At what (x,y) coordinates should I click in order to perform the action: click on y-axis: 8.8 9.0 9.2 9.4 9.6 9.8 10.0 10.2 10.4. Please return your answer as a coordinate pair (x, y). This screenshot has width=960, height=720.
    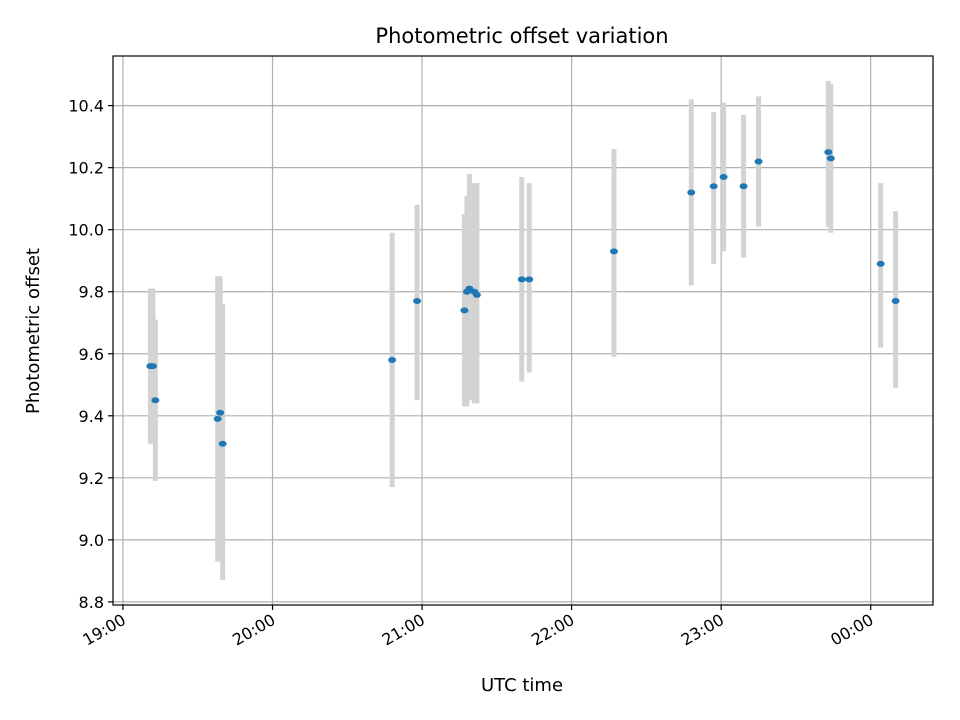
    Looking at the image, I should click on (90, 354).